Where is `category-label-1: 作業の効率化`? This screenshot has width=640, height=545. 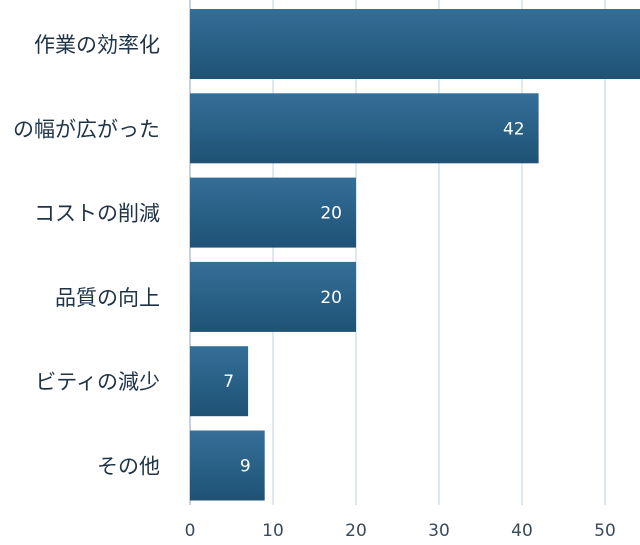
category-label-1: 作業の効率化 is located at coordinates (97, 45).